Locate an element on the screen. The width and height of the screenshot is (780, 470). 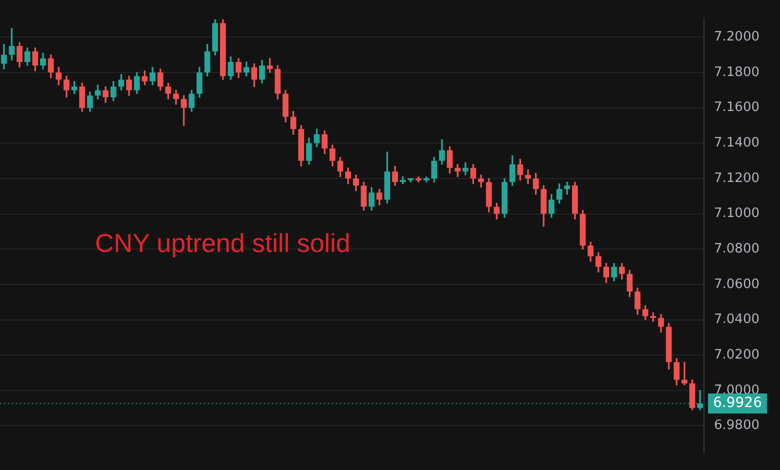
y-tick-label: 7.1400 is located at coordinates (737, 143).